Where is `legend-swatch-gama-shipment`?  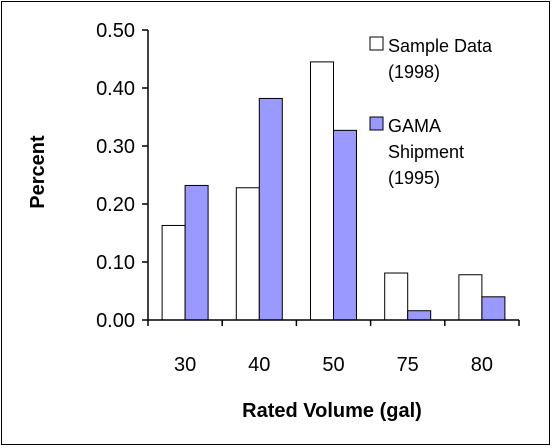 legend-swatch-gama-shipment is located at coordinates (376, 123).